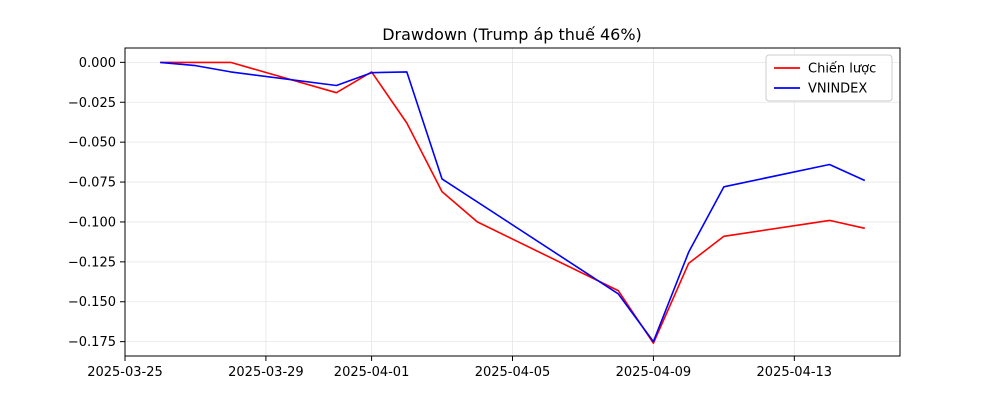 This screenshot has height=400, width=1000. Describe the element at coordinates (92, 262) in the screenshot. I see `y-tick-label: −0.125` at that location.